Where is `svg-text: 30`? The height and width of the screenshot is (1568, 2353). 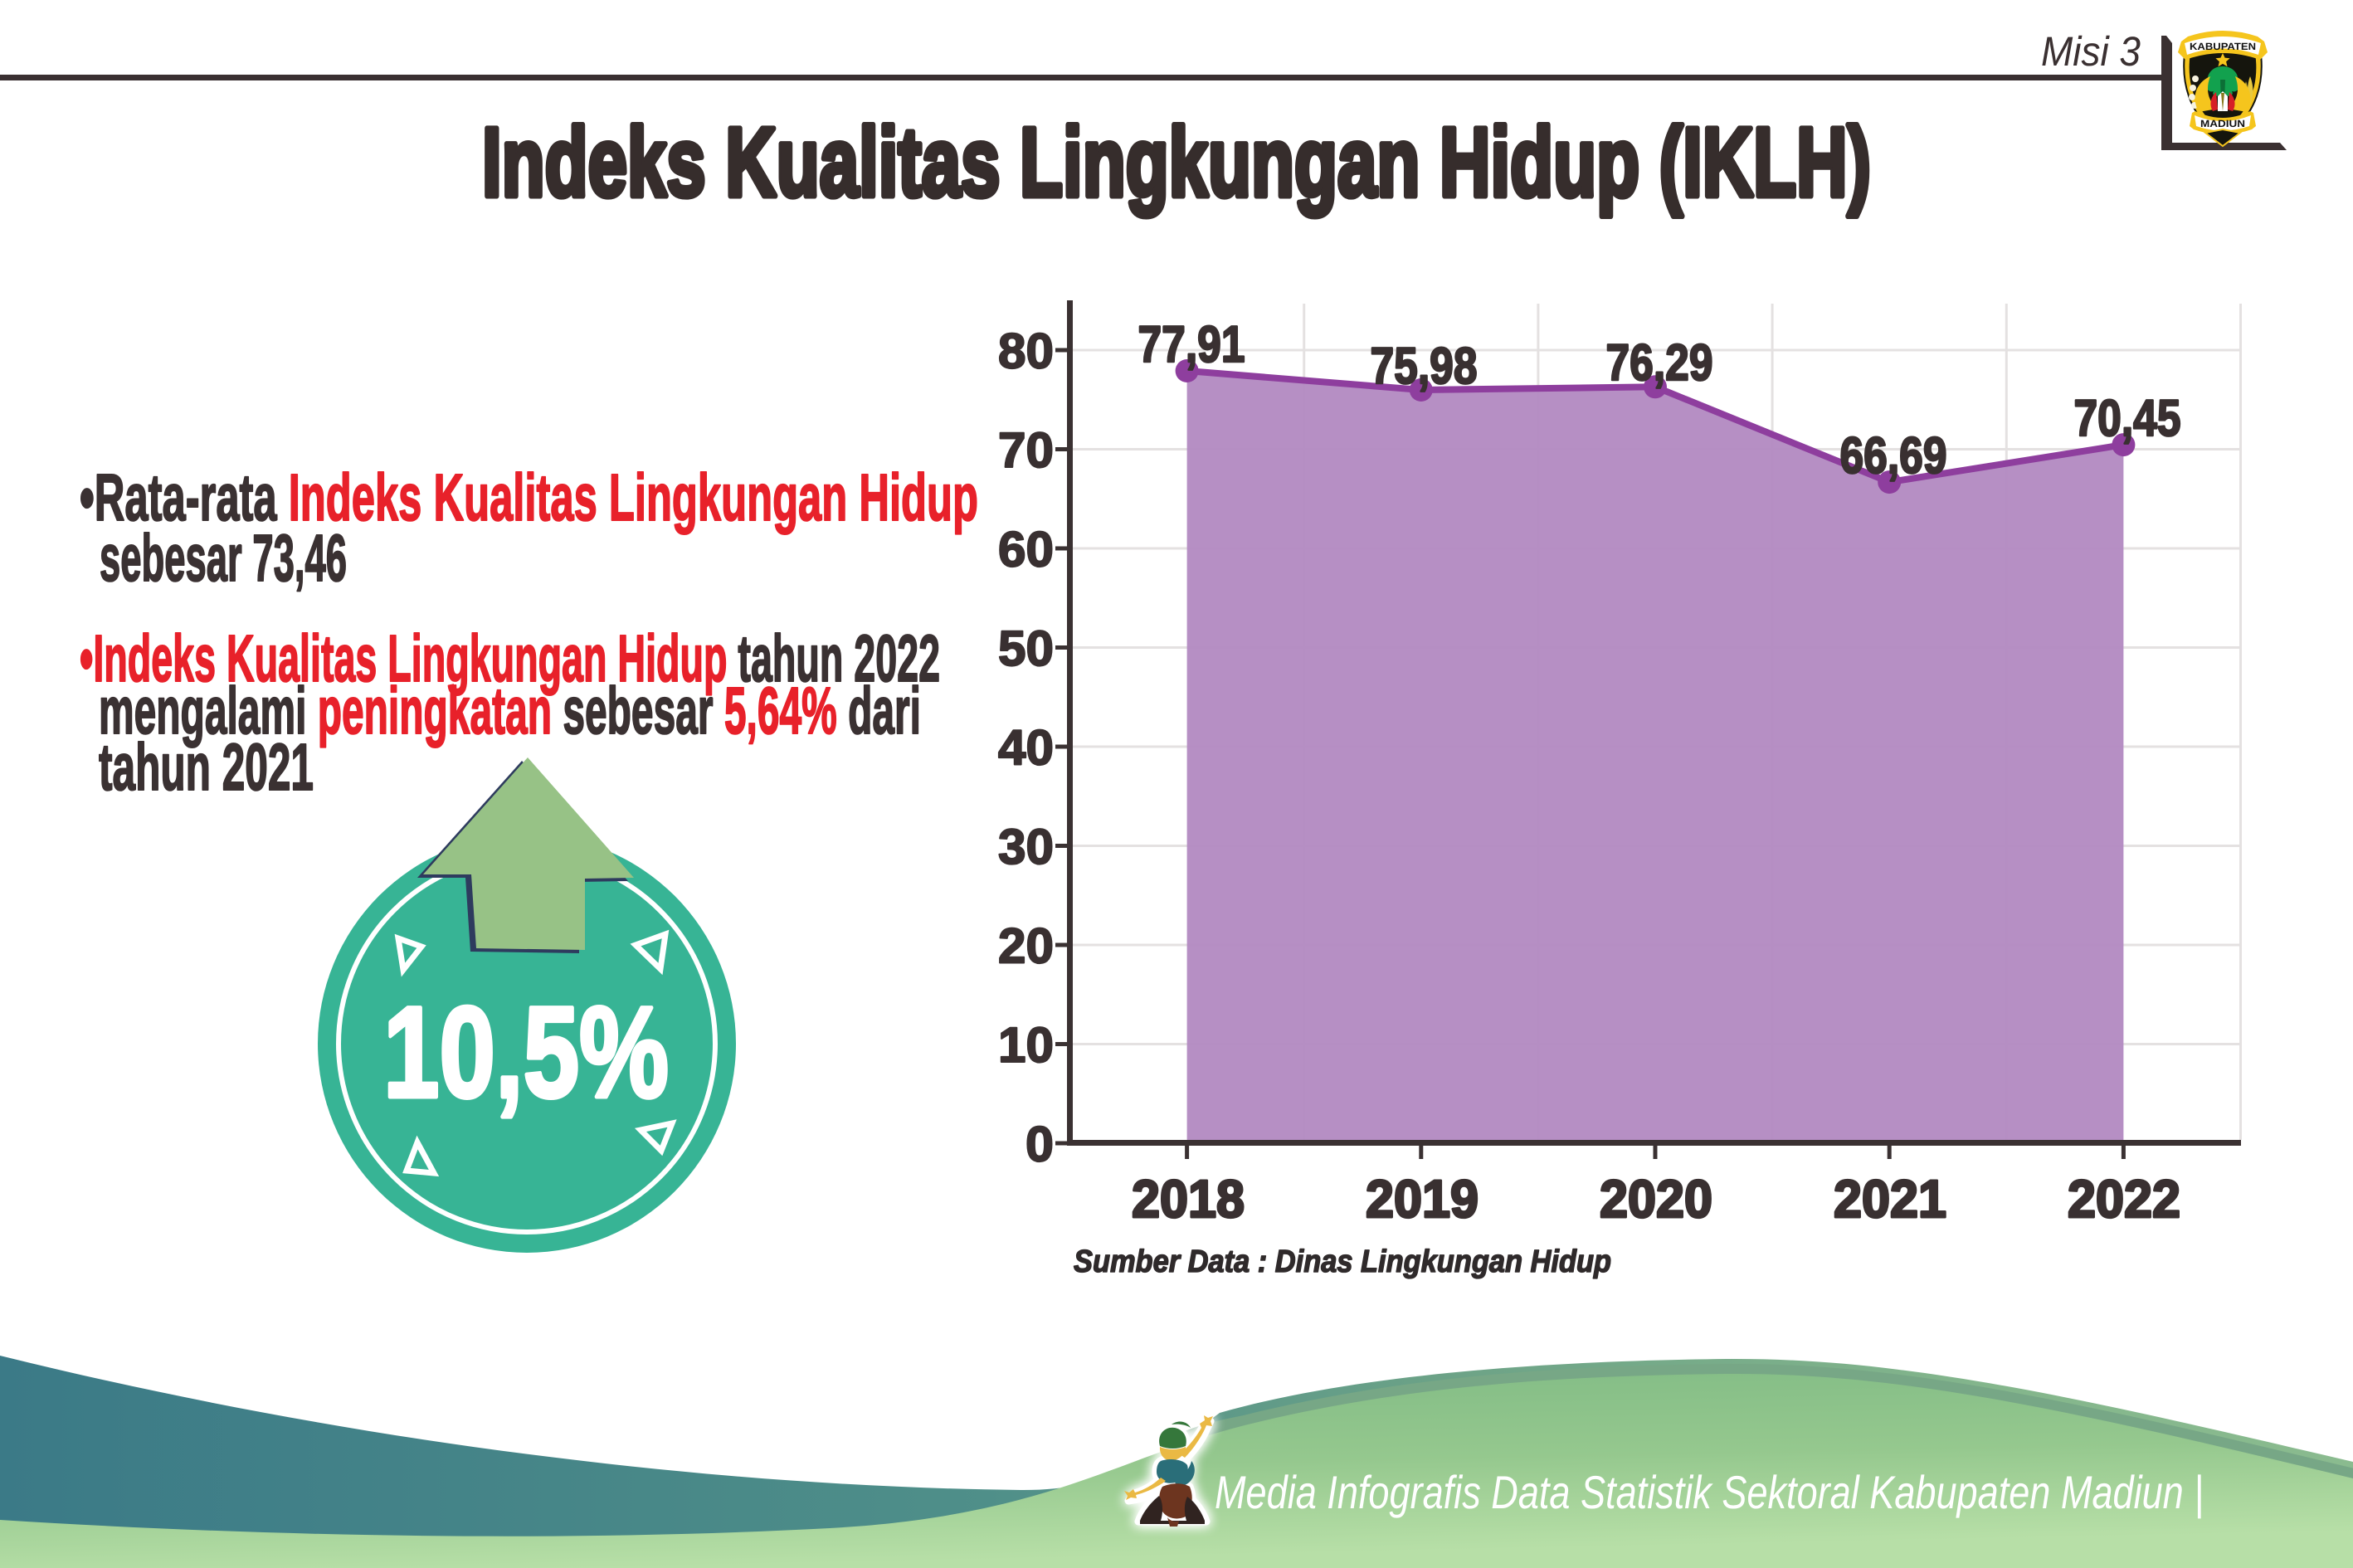 svg-text: 30 is located at coordinates (1026, 846).